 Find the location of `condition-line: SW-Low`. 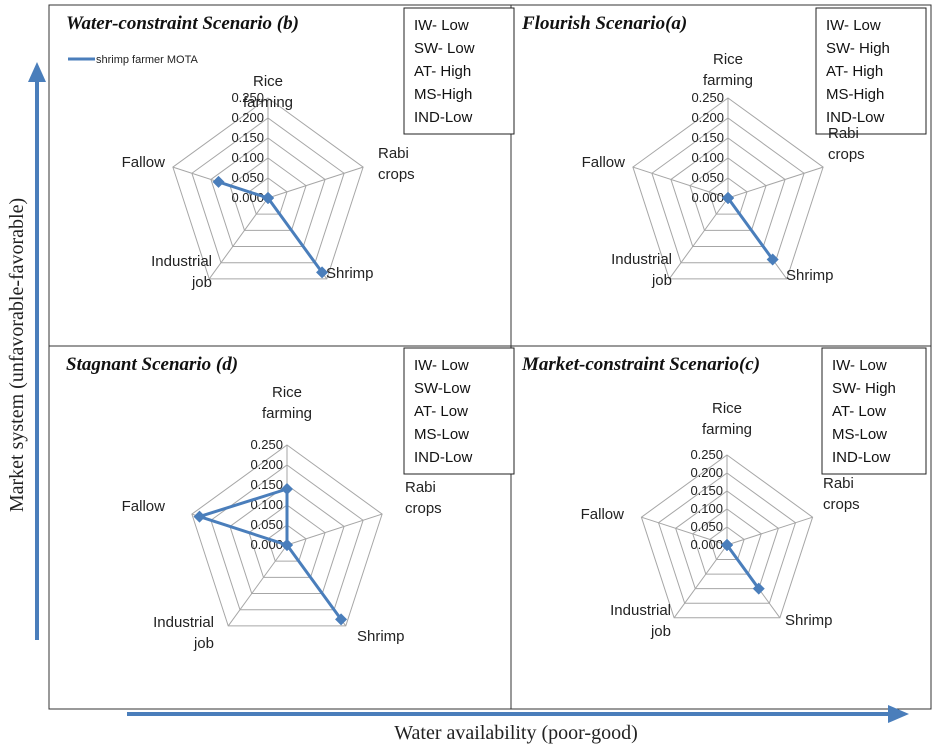

condition-line: SW-Low is located at coordinates (442, 388).